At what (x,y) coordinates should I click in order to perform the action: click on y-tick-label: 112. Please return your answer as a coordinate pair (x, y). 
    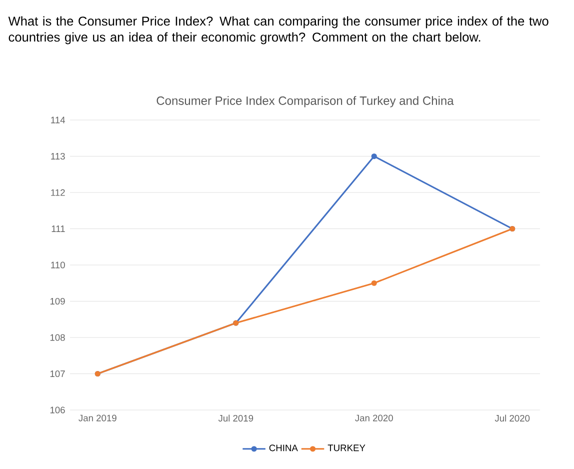
    Looking at the image, I should click on (58, 192).